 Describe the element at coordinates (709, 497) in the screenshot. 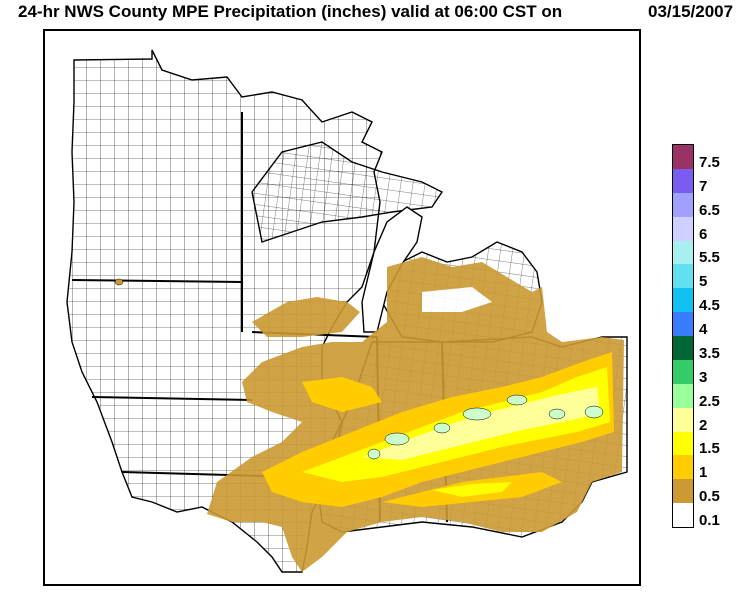

I see `legend-label: 0.5` at that location.